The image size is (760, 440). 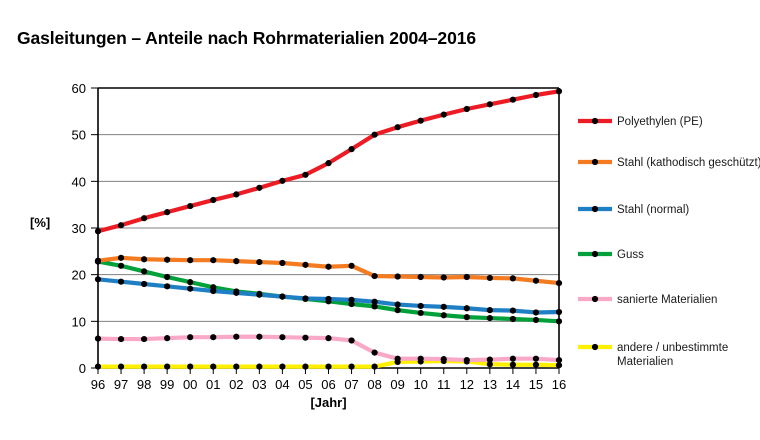 What do you see at coordinates (82, 368) in the screenshot?
I see `y-tick-label: 0` at bounding box center [82, 368].